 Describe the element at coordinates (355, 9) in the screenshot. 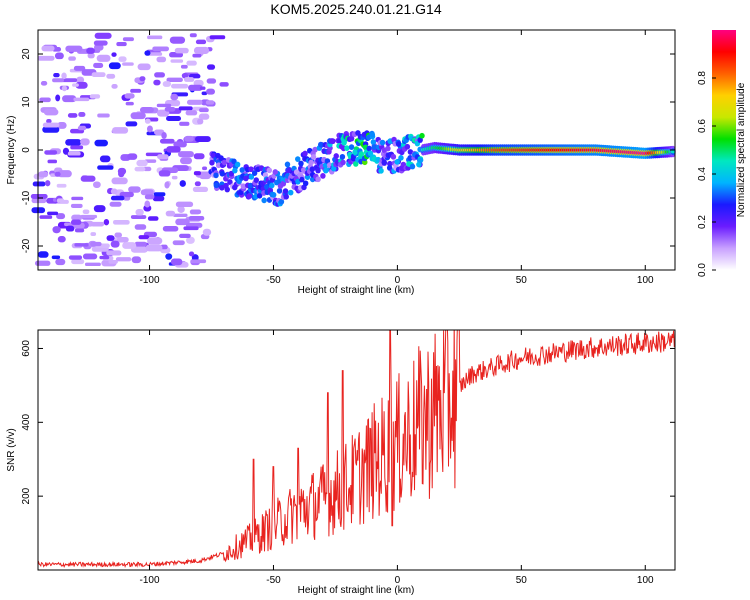

I see `chart-title: KOM5.2025.240.01.21.G14` at that location.